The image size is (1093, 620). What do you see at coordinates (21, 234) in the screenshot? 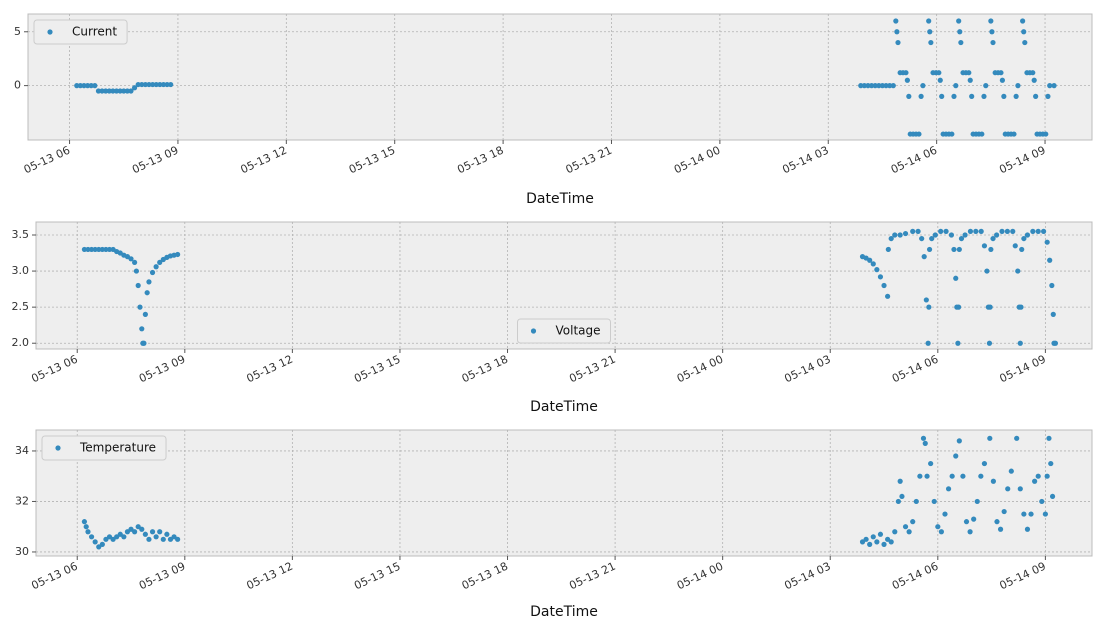
I see `y-tick-label: 3.5` at bounding box center [21, 234].